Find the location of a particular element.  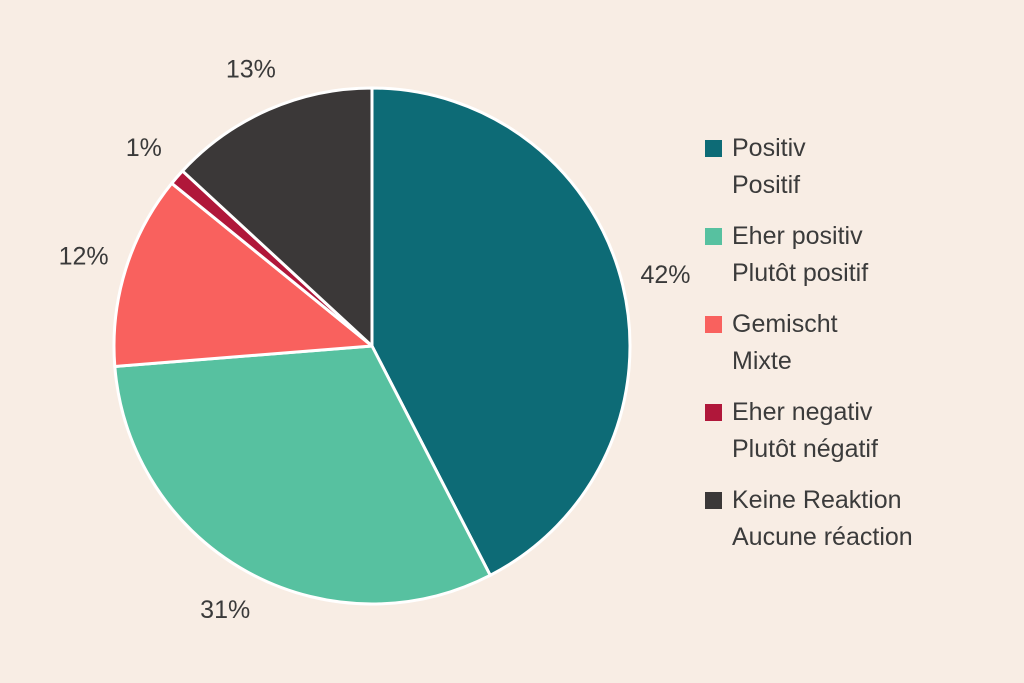

percent-label: 31% is located at coordinates (225, 610).